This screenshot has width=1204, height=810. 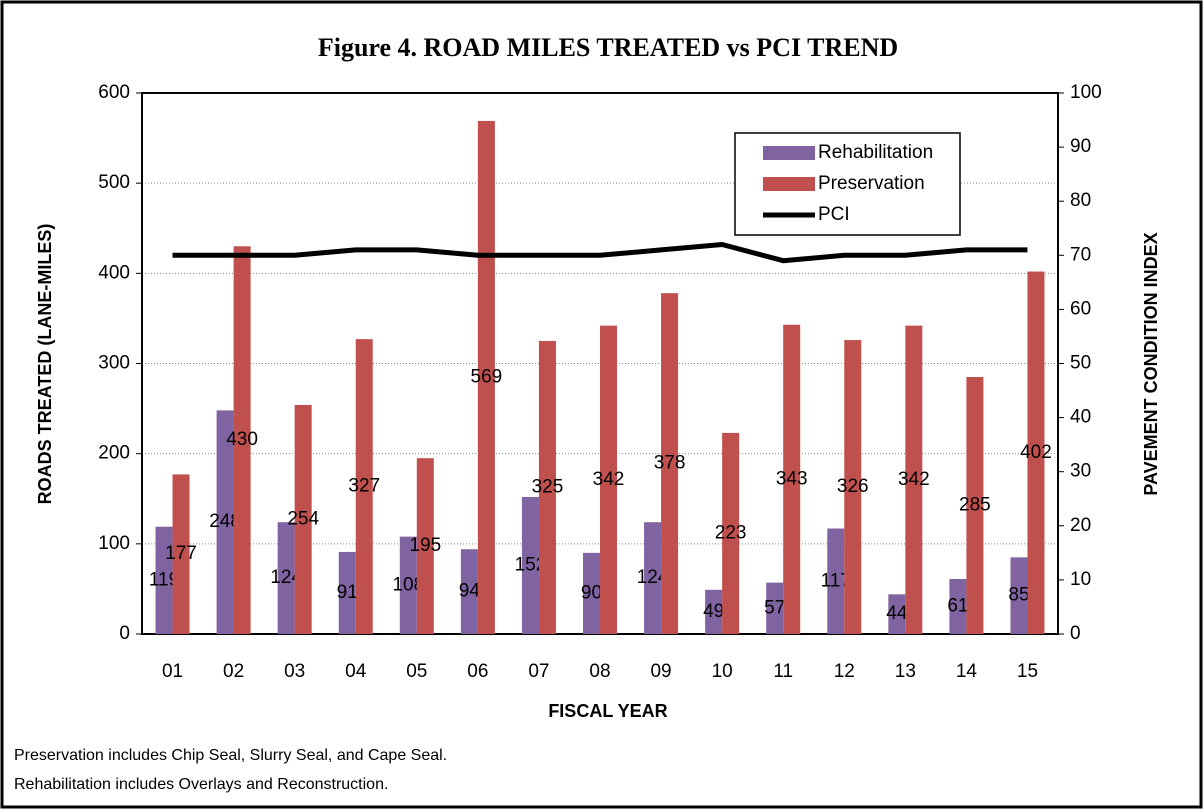 What do you see at coordinates (356, 671) in the screenshot?
I see `x-tick-label: 04` at bounding box center [356, 671].